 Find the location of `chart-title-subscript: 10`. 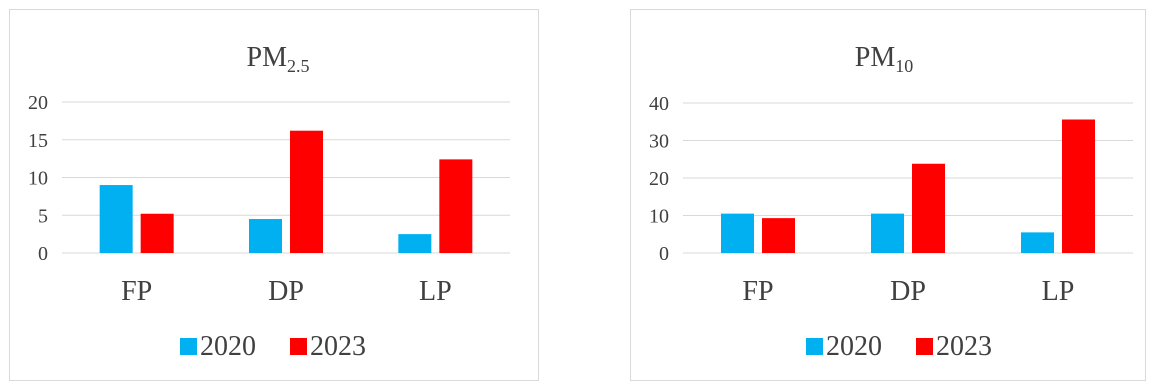

chart-title-subscript: 10 is located at coordinates (904, 66).